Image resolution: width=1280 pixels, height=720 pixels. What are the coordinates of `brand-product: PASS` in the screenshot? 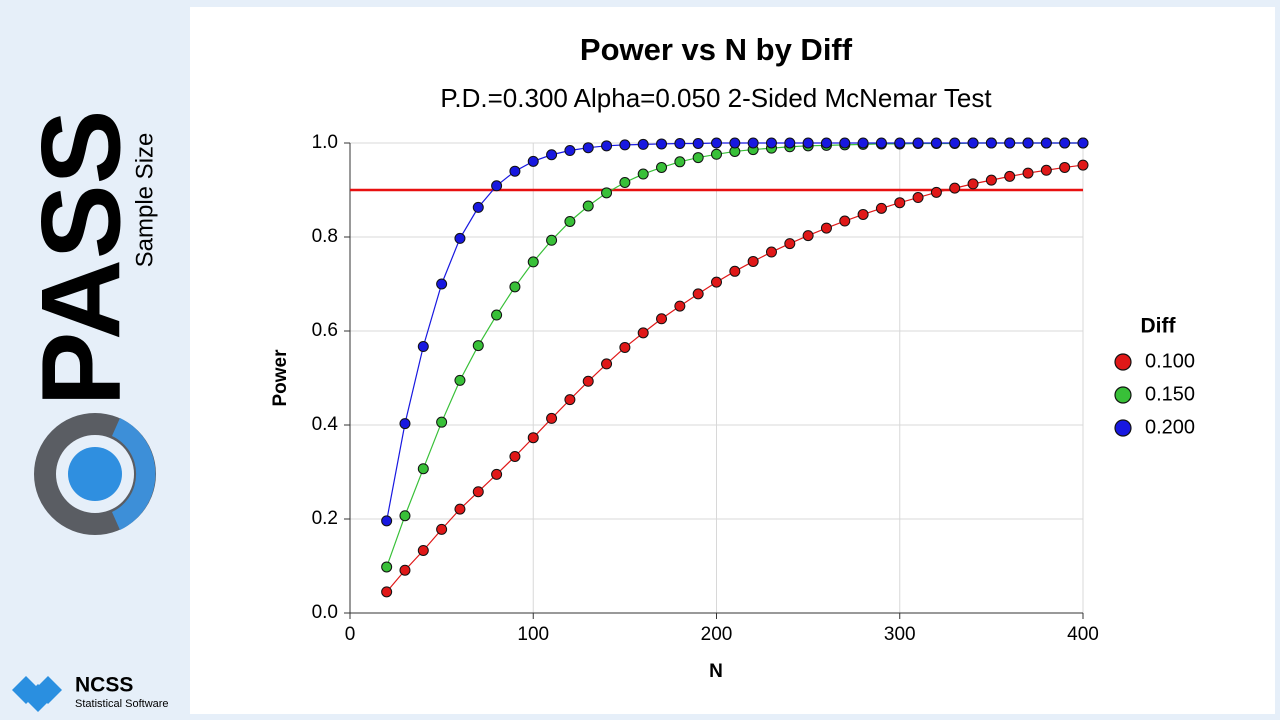 It's located at (81, 258).